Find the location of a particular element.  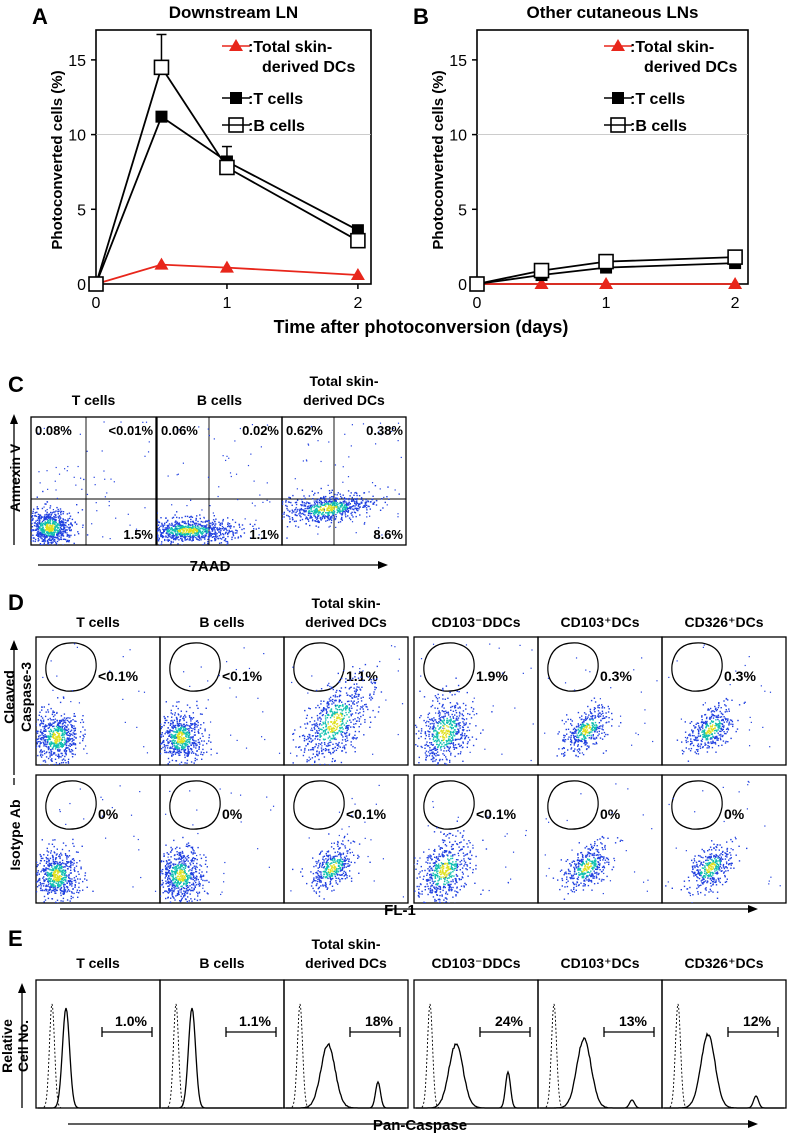

legend-label: :Total skin- is located at coordinates (290, 47).